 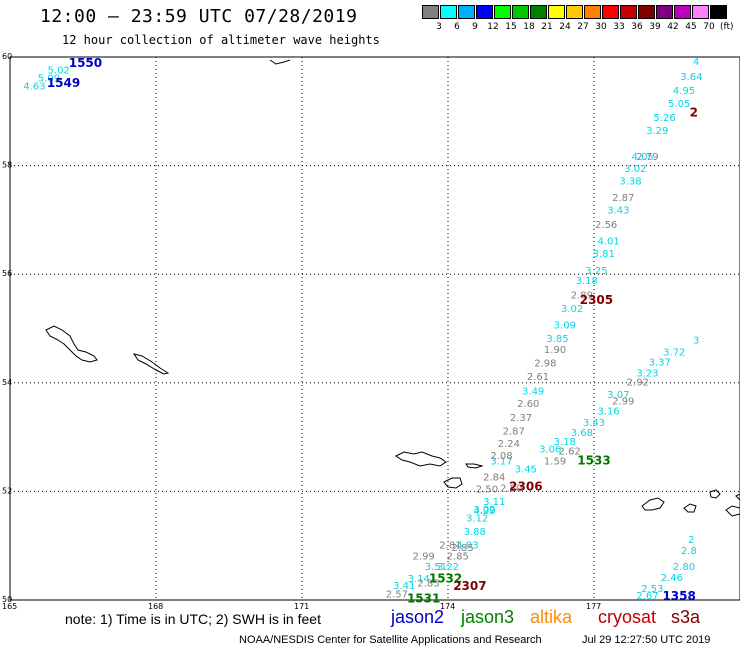 I want to click on legend-label: 36, so click(x=637, y=27).